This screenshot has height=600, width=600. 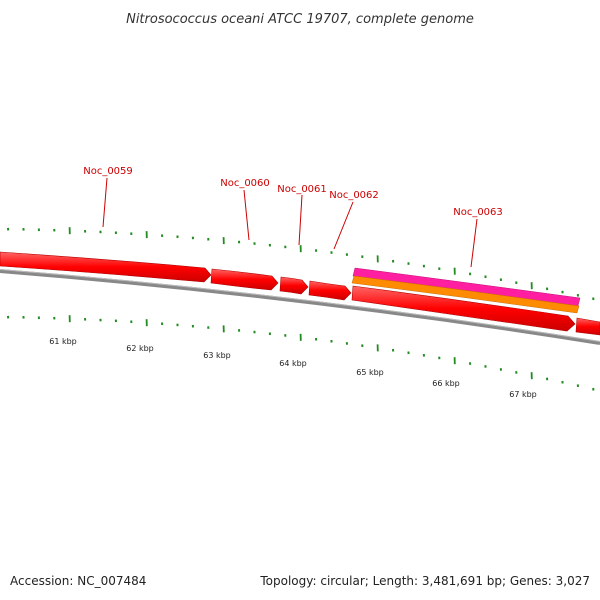 I want to click on gene-label-leaders, so click(x=290, y=222).